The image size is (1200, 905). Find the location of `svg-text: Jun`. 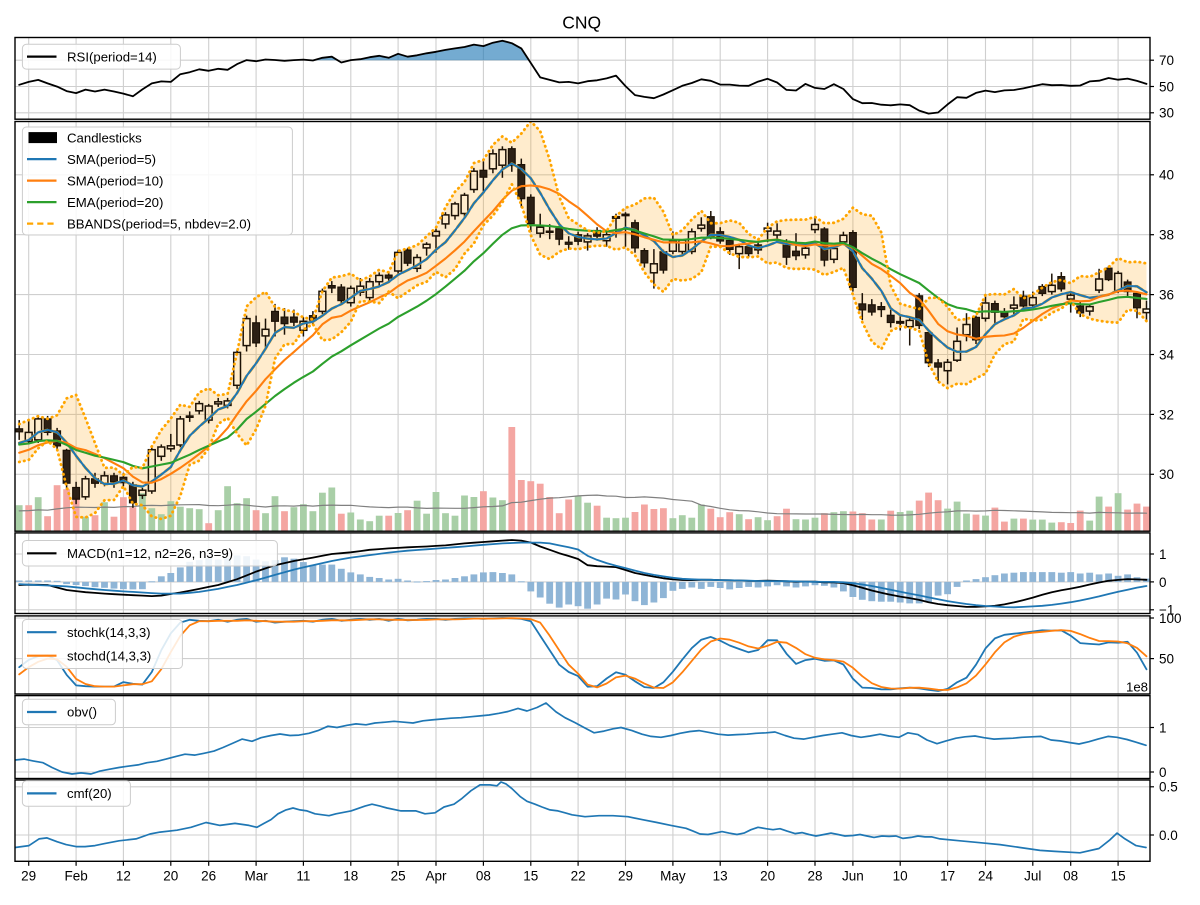

svg-text: Jun is located at coordinates (853, 875).